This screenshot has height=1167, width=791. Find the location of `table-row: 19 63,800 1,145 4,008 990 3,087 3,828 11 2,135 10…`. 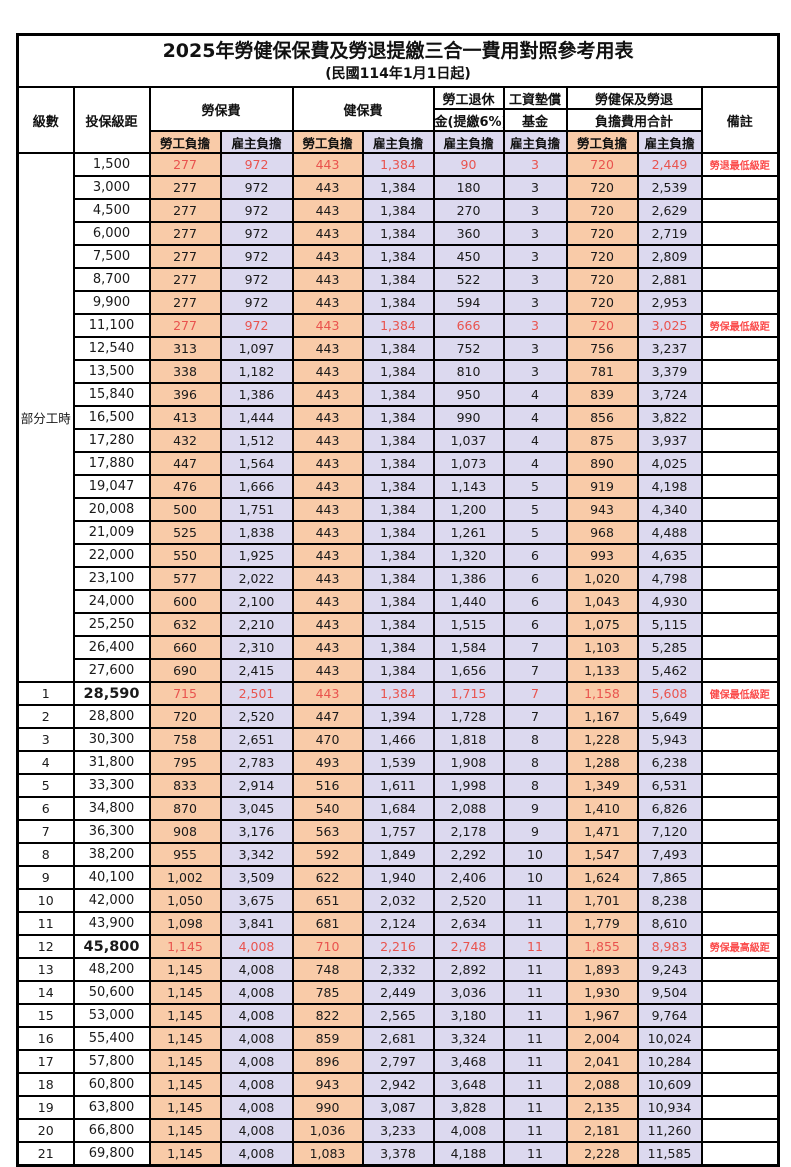

table-row: 19 63,800 1,145 4,008 990 3,087 3,828 11 2,135 10… is located at coordinates (398, 1107).